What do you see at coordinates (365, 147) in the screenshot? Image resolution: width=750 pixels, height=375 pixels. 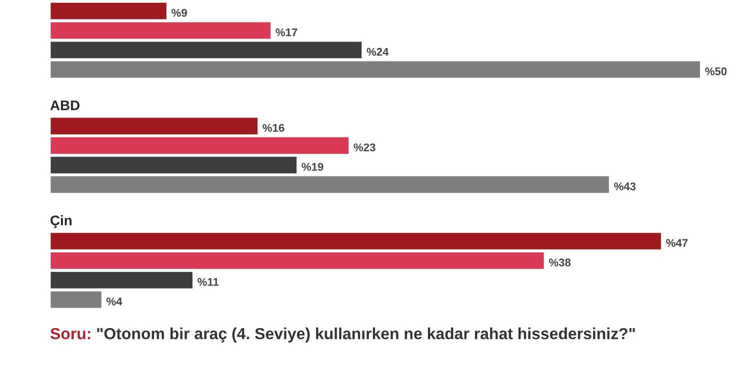 I see `data-label: %23` at bounding box center [365, 147].